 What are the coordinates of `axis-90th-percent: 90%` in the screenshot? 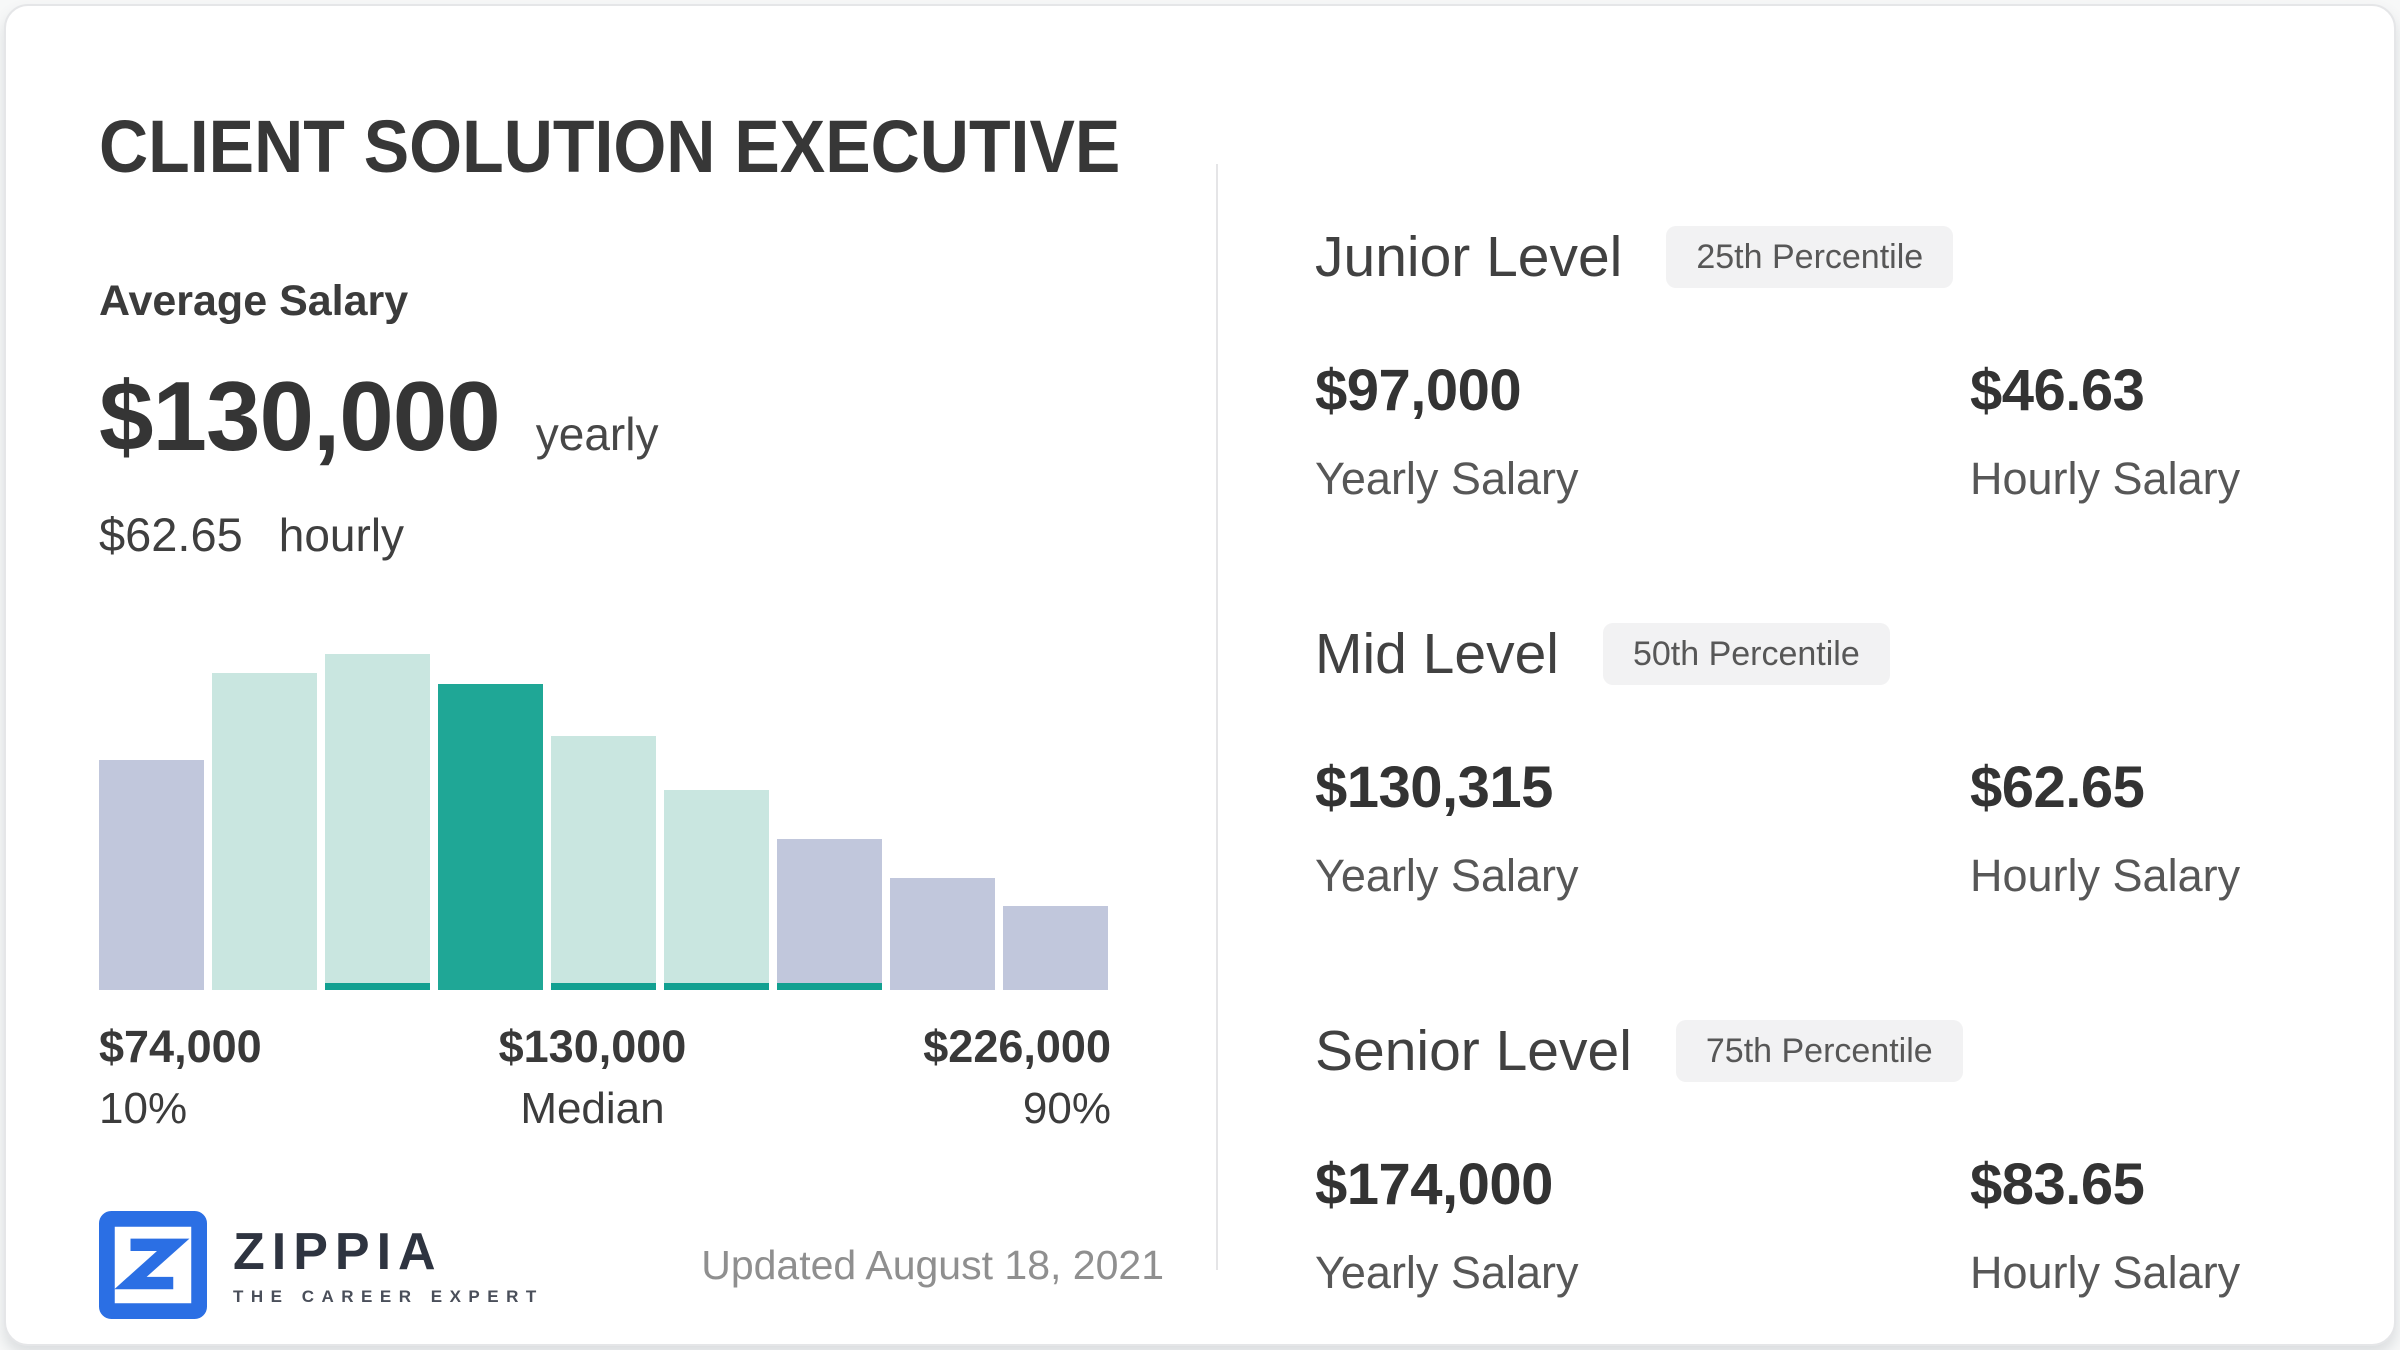 It's located at (1066, 1108).